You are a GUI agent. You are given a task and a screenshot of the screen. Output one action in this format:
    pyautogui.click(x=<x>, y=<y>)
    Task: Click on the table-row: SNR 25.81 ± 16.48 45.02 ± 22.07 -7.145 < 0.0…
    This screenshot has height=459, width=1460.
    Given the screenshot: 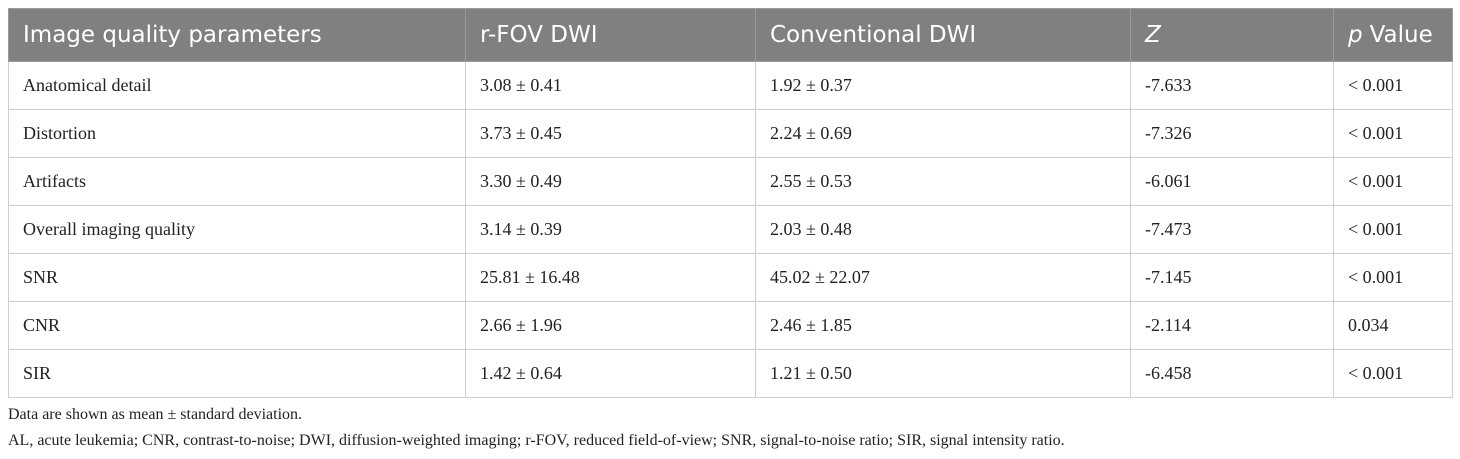 What is the action you would take?
    pyautogui.click(x=730, y=277)
    